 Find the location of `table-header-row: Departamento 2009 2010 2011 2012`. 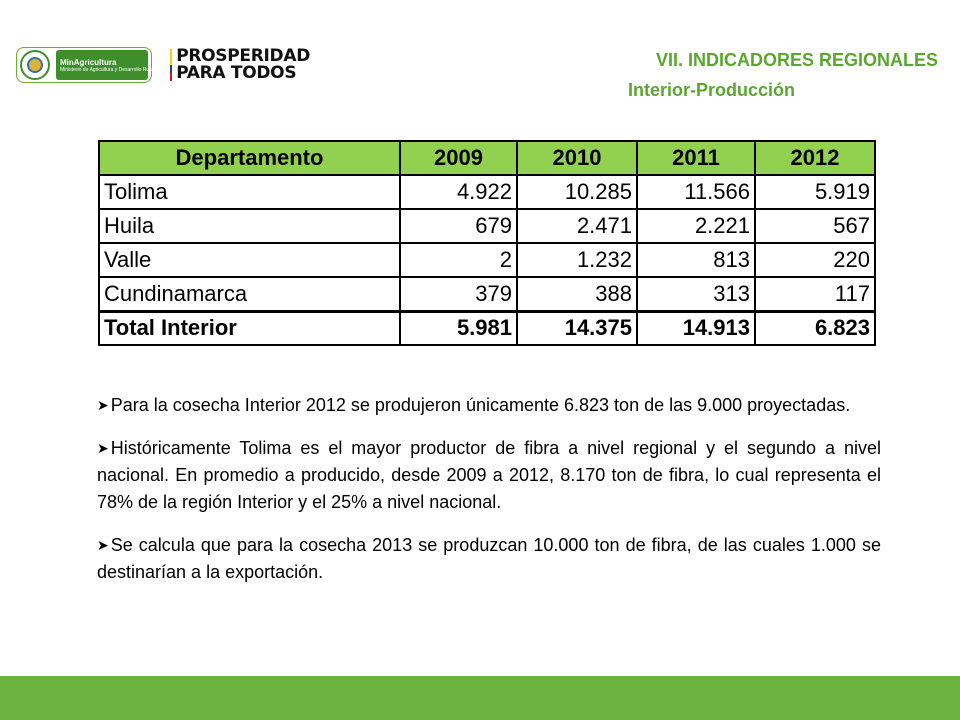

table-header-row: Departamento 2009 2010 2011 2012 is located at coordinates (487, 158).